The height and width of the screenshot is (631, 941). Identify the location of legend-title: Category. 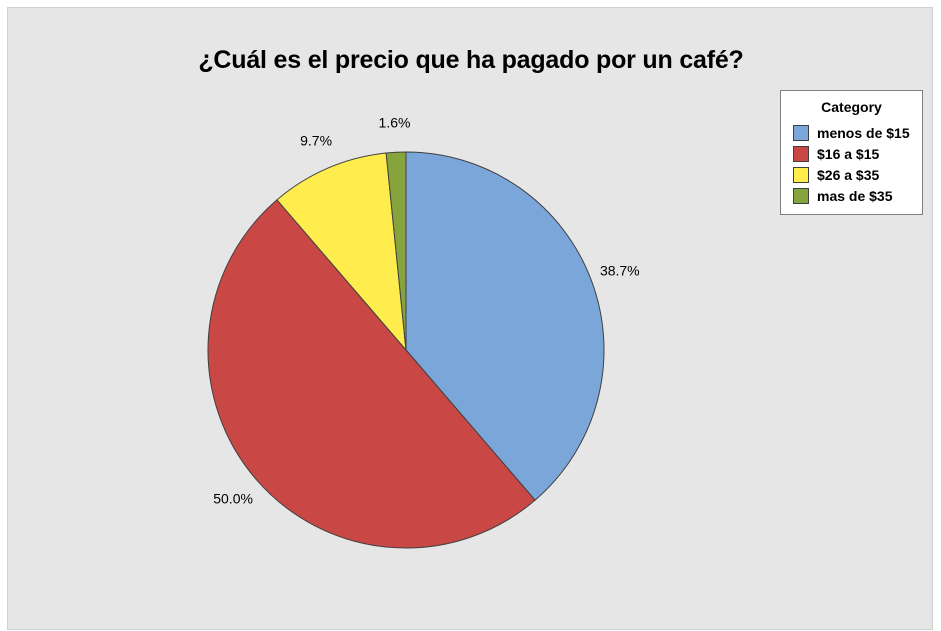
(851, 107).